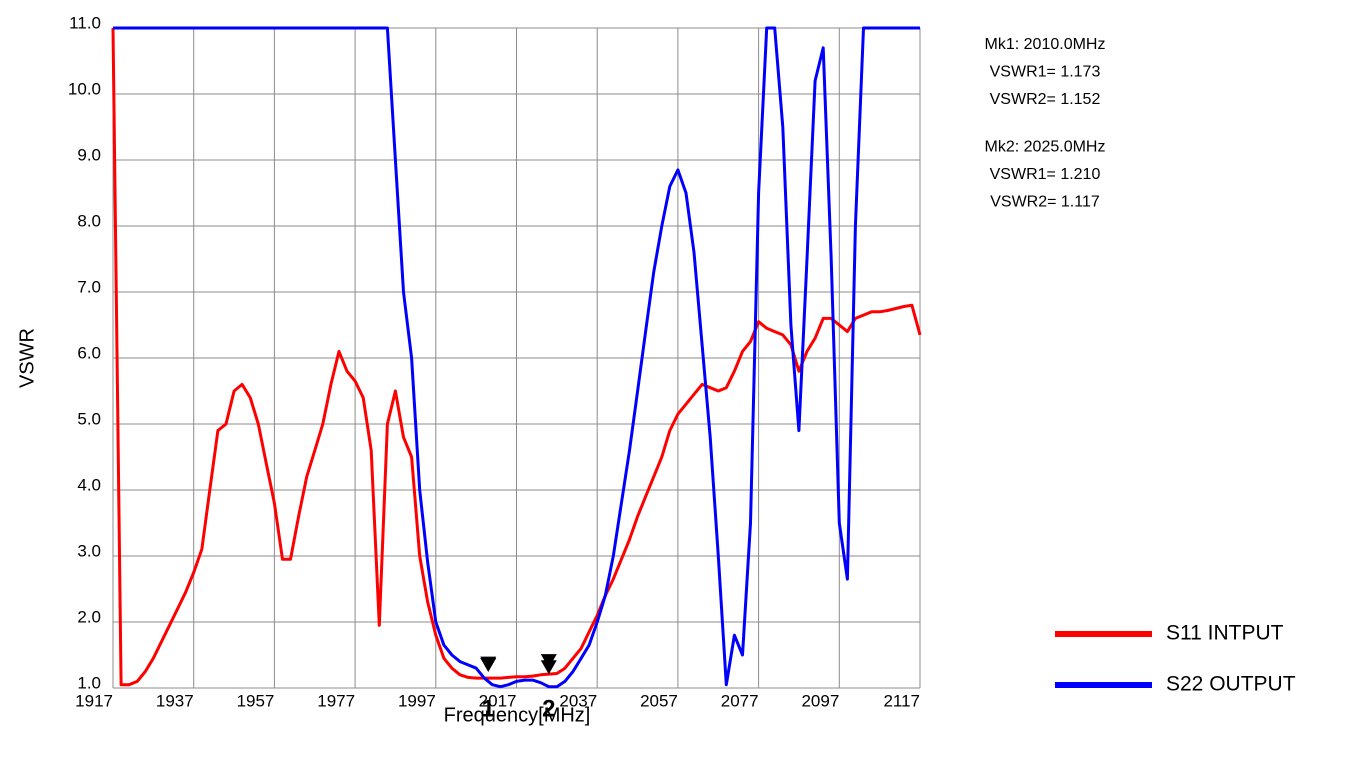  What do you see at coordinates (548, 708) in the screenshot?
I see `marker-label: 2` at bounding box center [548, 708].